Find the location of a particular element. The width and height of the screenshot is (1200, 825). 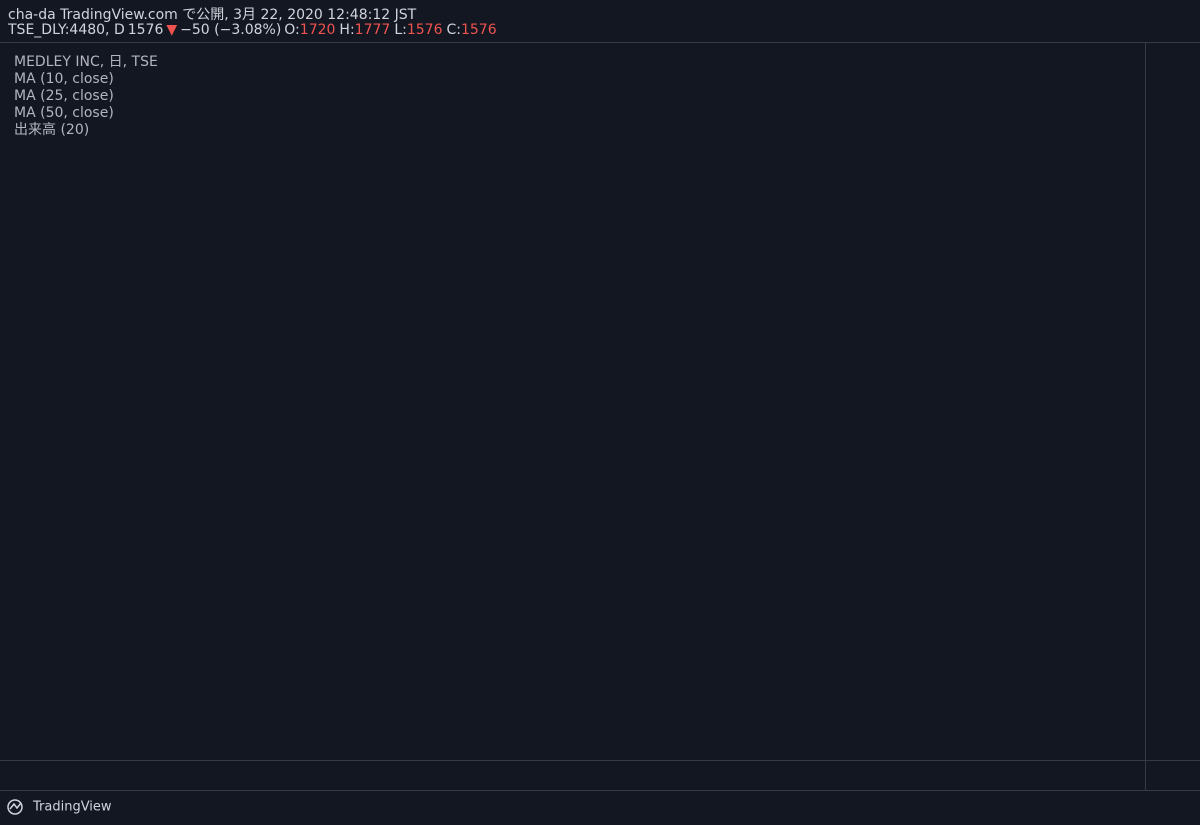

change: −50 (−3.08%) is located at coordinates (231, 30).